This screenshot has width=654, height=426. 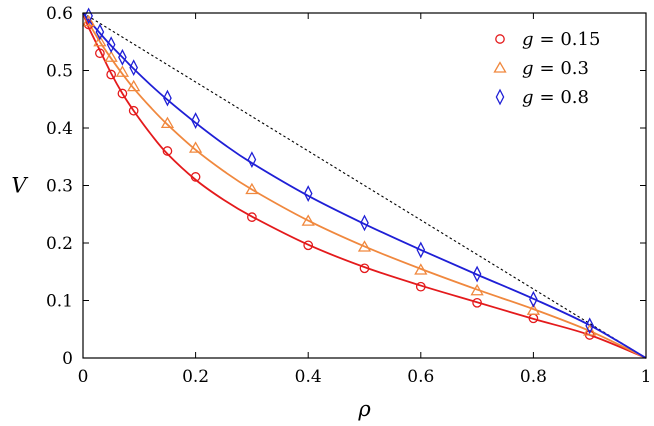 What do you see at coordinates (59, 187) in the screenshot?
I see `y-tick-label: 0.3` at bounding box center [59, 187].